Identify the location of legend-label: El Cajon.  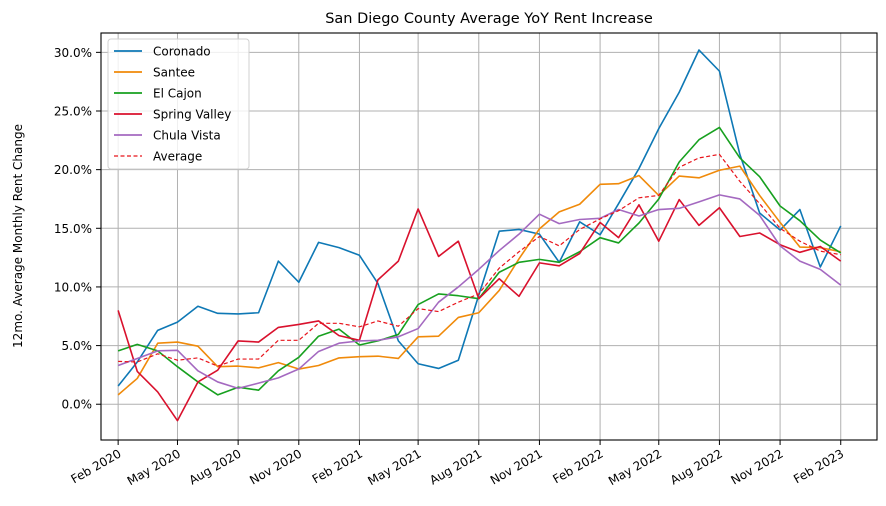
(177, 94).